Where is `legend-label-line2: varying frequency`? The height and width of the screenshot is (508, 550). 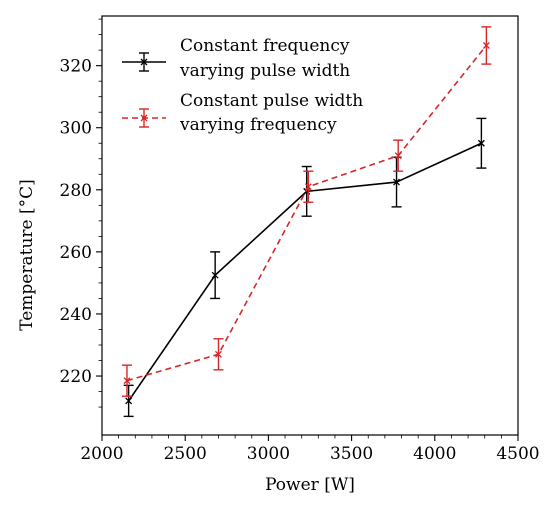
legend-label-line2: varying frequency is located at coordinates (258, 125).